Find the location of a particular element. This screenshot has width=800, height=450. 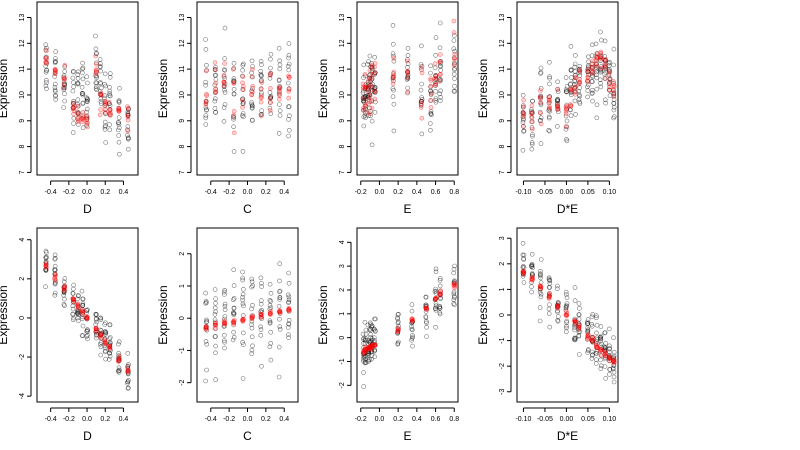

y-tick-label: -2 is located at coordinates (502, 366).